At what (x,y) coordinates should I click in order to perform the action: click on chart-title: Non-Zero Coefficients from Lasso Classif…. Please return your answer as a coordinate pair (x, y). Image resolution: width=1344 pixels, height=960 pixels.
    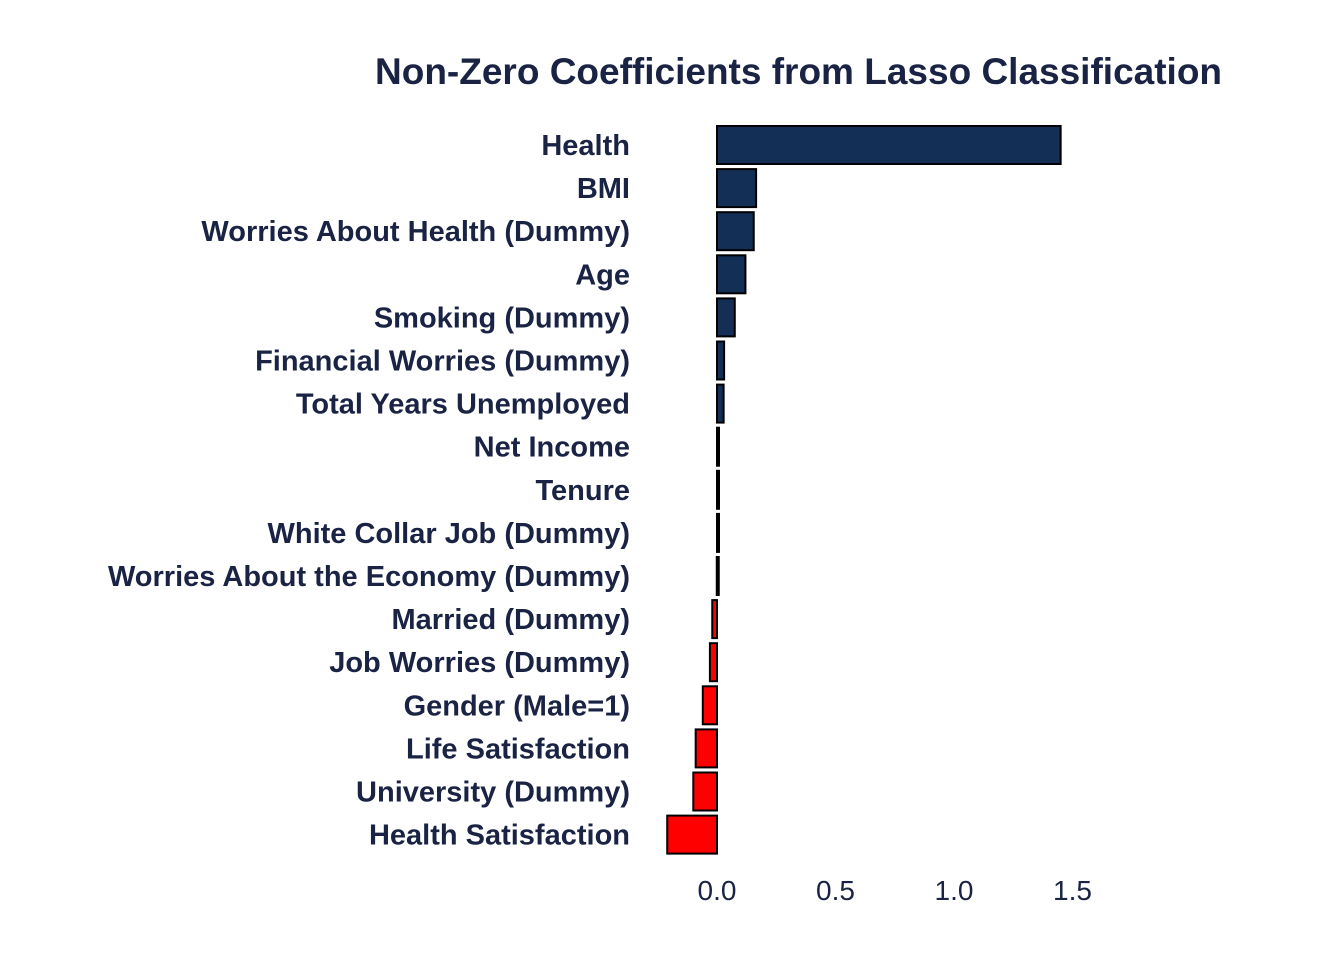
    Looking at the image, I should click on (798, 71).